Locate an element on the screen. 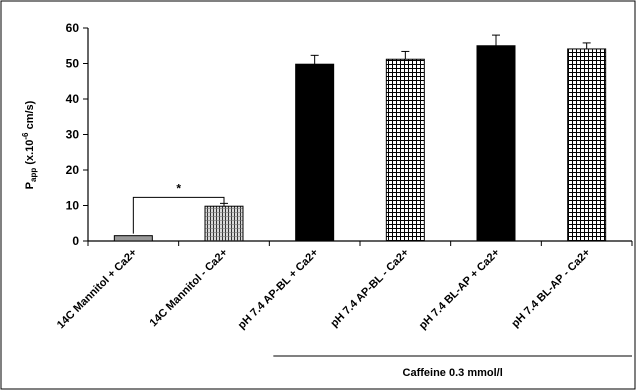 This screenshot has height=390, width=636. y-tick-label: 10 is located at coordinates (73, 206).